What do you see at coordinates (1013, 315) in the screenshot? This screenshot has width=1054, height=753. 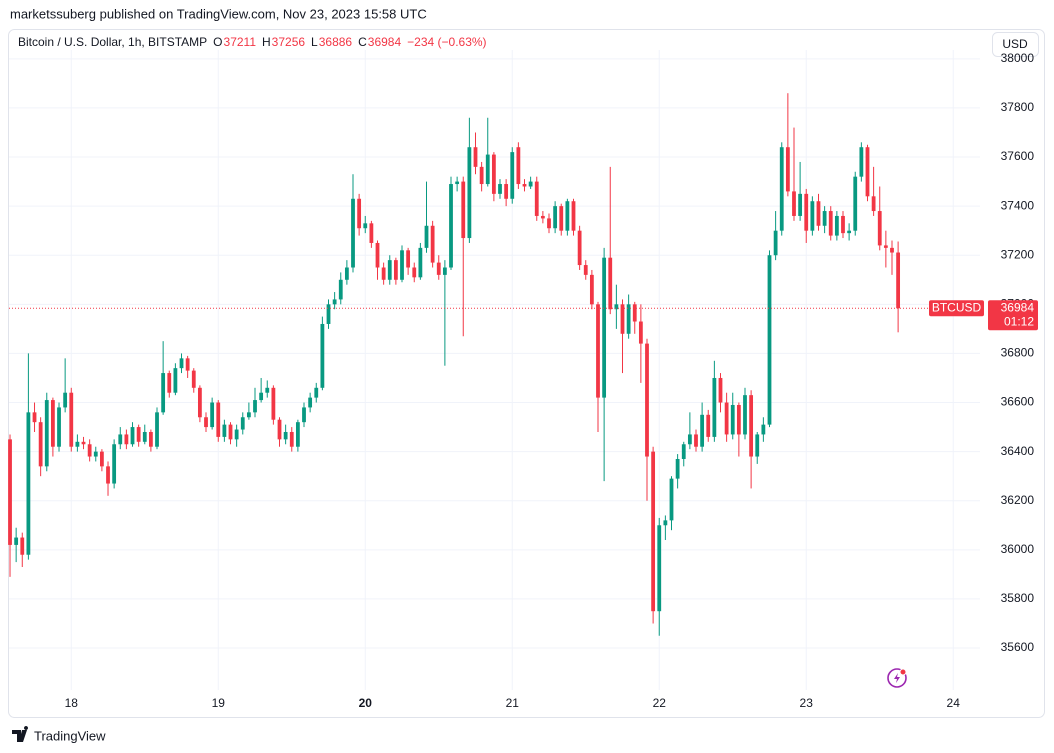 I see `price-tag-box` at bounding box center [1013, 315].